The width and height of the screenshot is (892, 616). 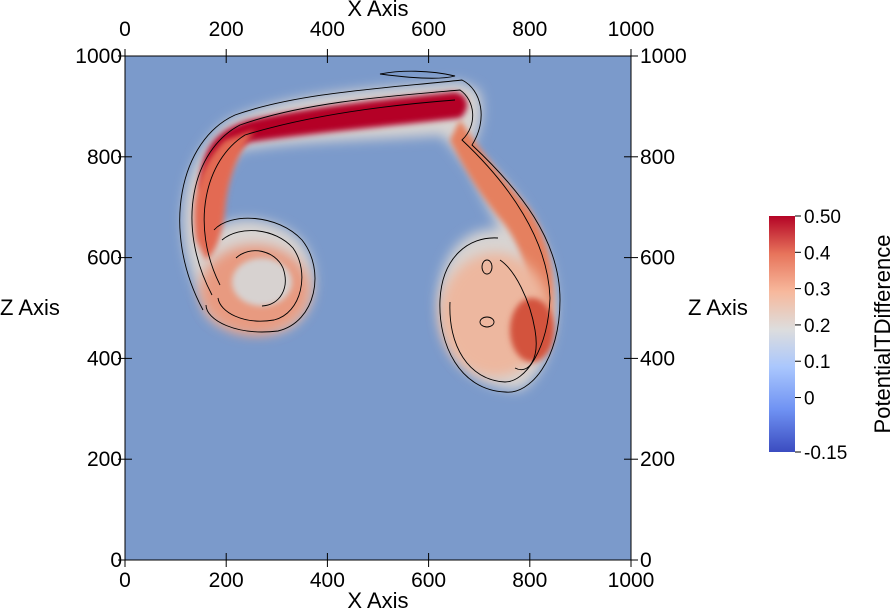 What do you see at coordinates (782, 334) in the screenshot?
I see `colorbar` at bounding box center [782, 334].